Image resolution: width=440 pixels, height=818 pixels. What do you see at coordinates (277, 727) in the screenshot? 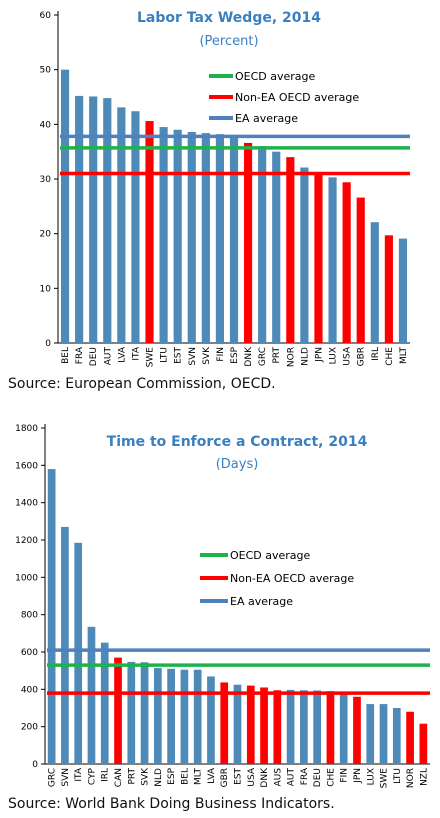
I see `bar-aus` at bounding box center [277, 727].